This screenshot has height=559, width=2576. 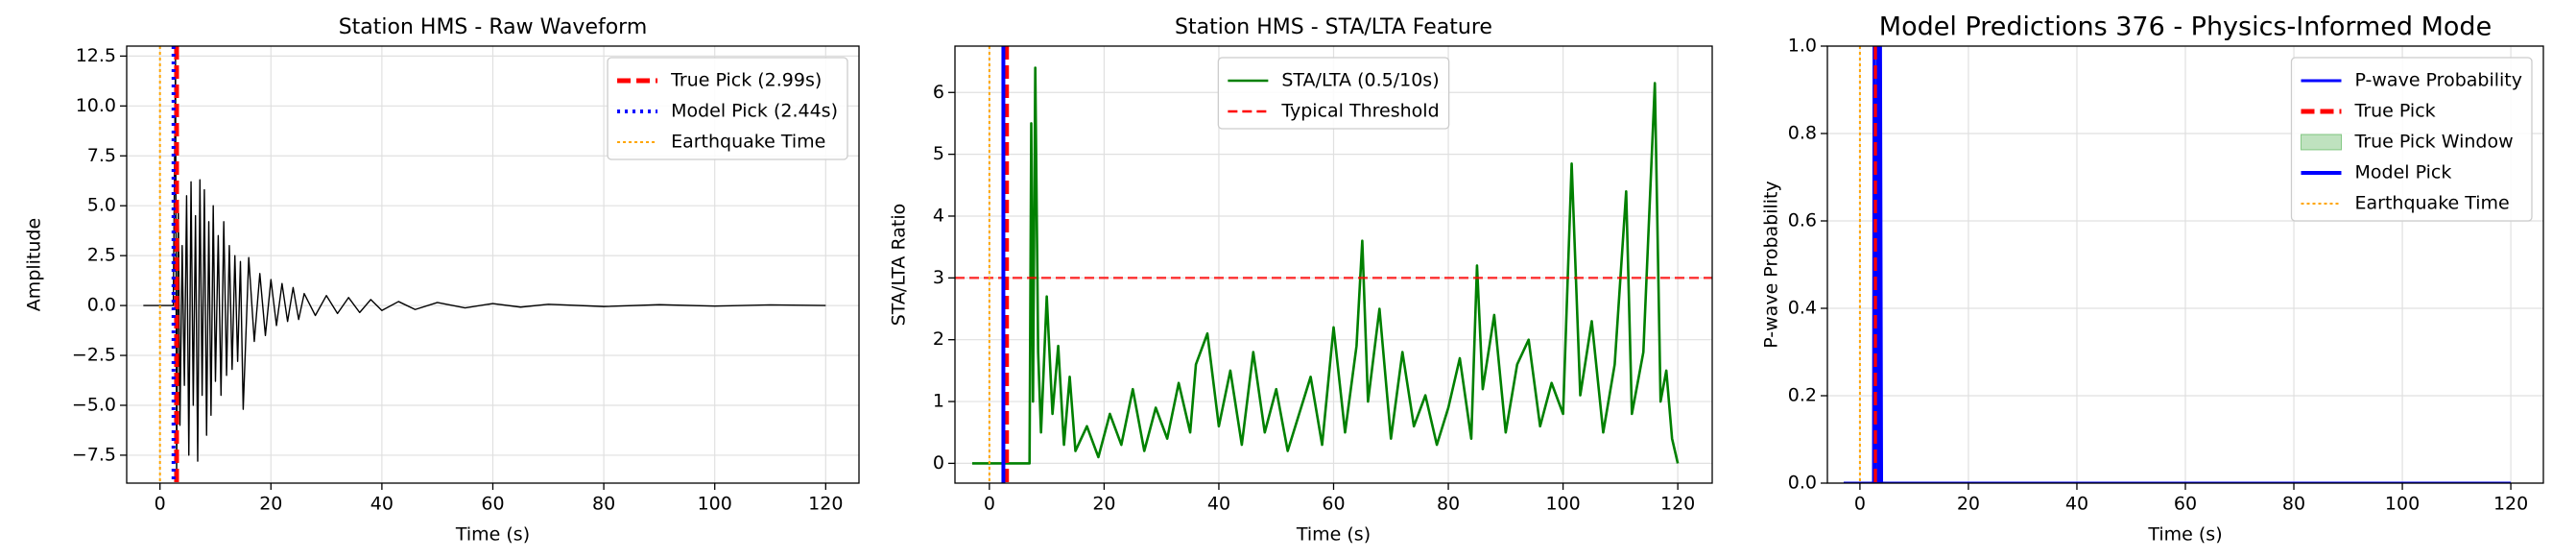 I want to click on y-tick-label: 2.5, so click(x=101, y=255).